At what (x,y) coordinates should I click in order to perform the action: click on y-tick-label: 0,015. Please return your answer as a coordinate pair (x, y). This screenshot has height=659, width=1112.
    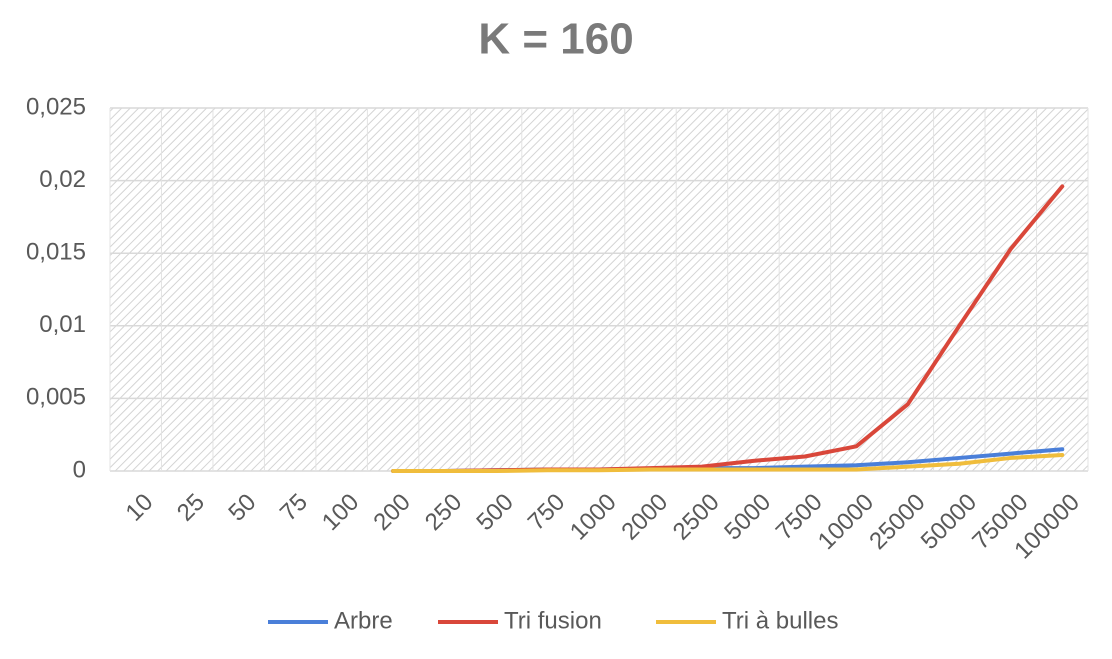
    Looking at the image, I should click on (56, 252).